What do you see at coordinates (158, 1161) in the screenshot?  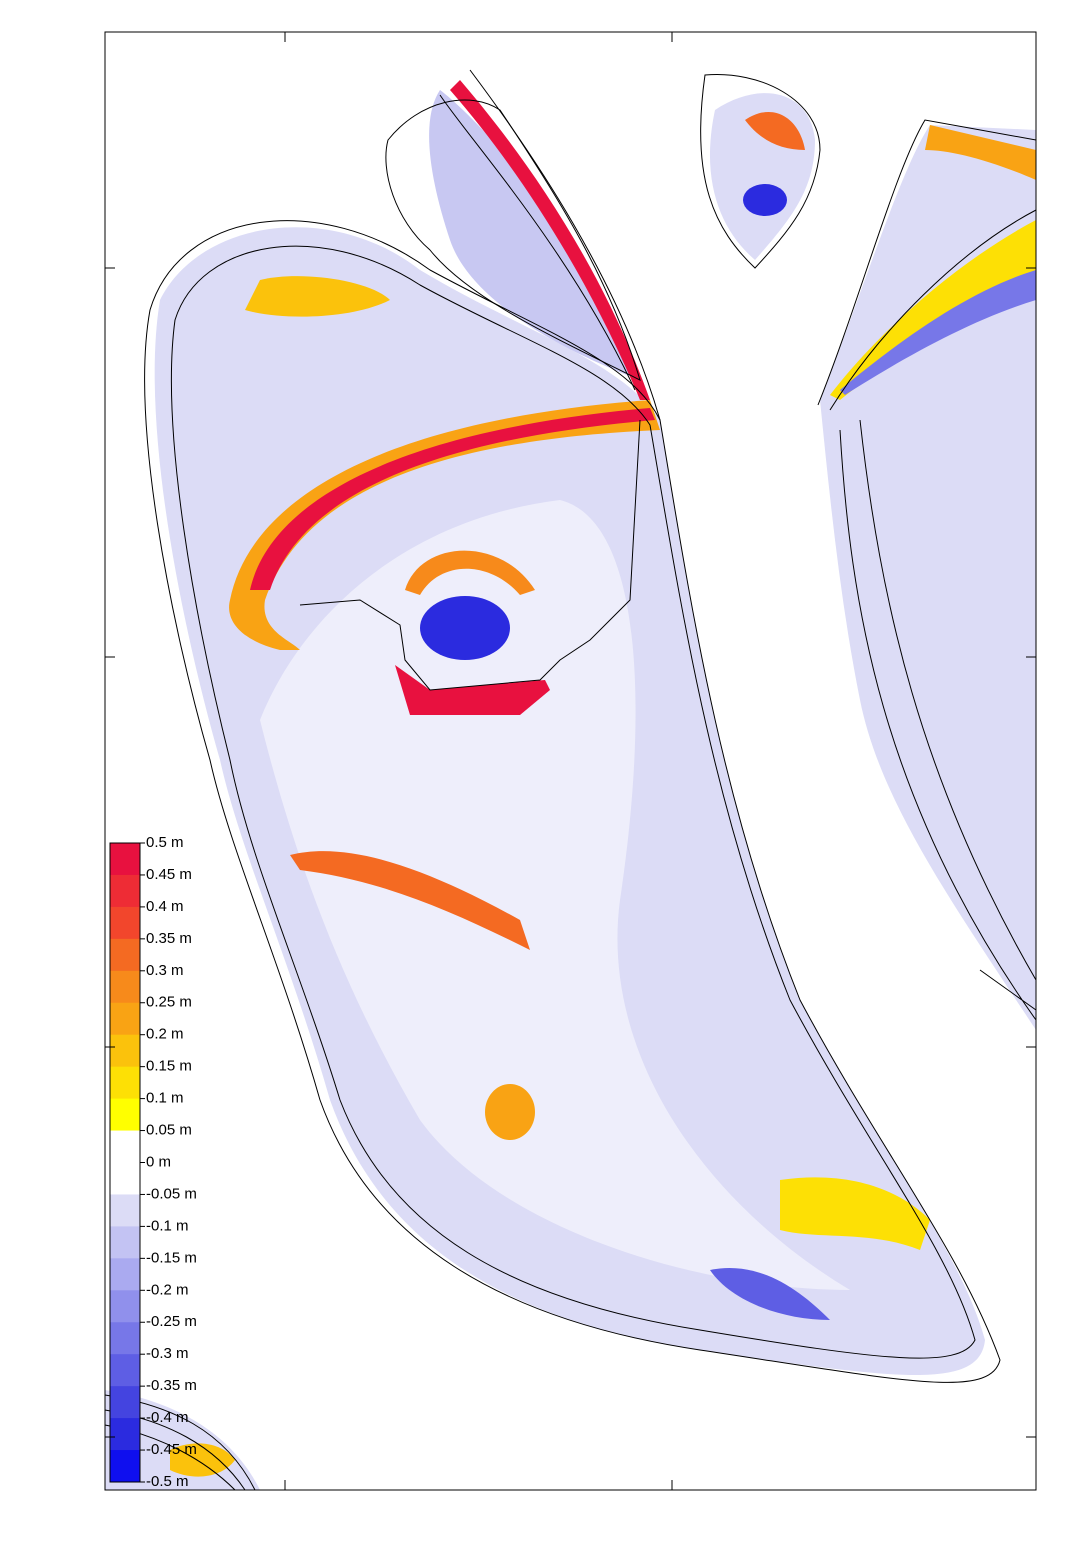 I see `colorbar-label: 0 m` at bounding box center [158, 1161].